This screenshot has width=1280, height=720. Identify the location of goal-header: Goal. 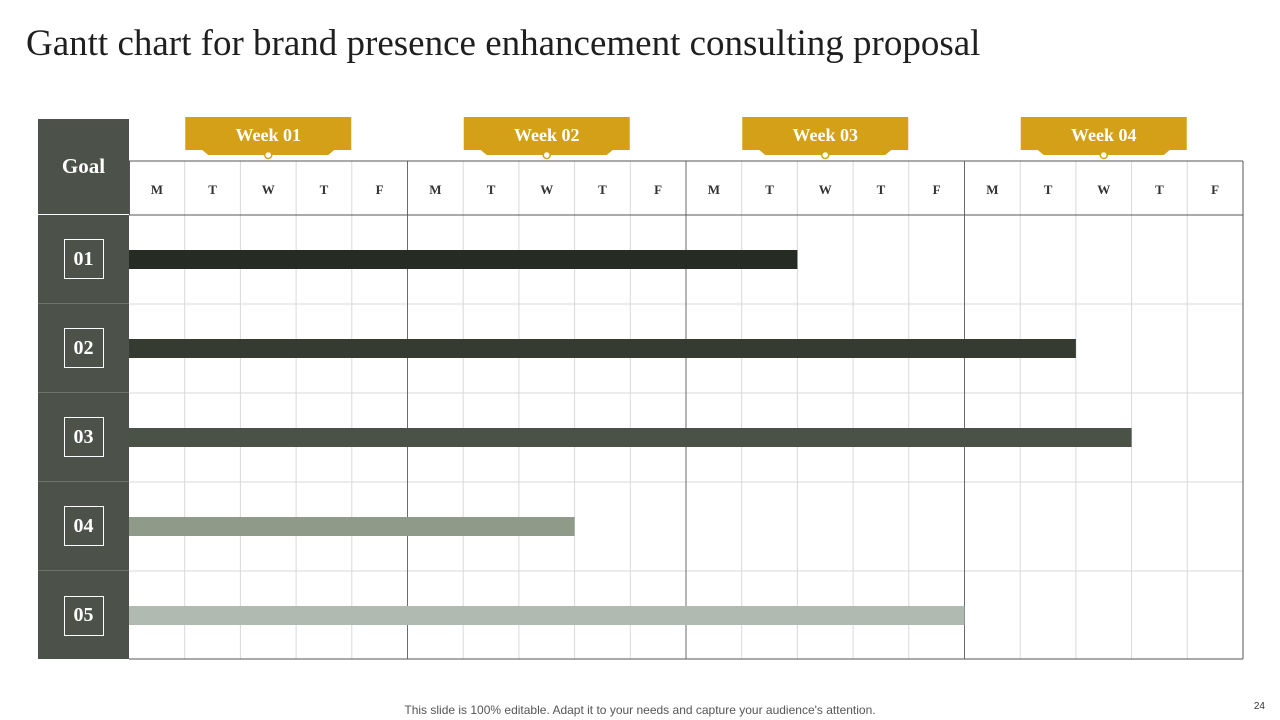
(83, 167).